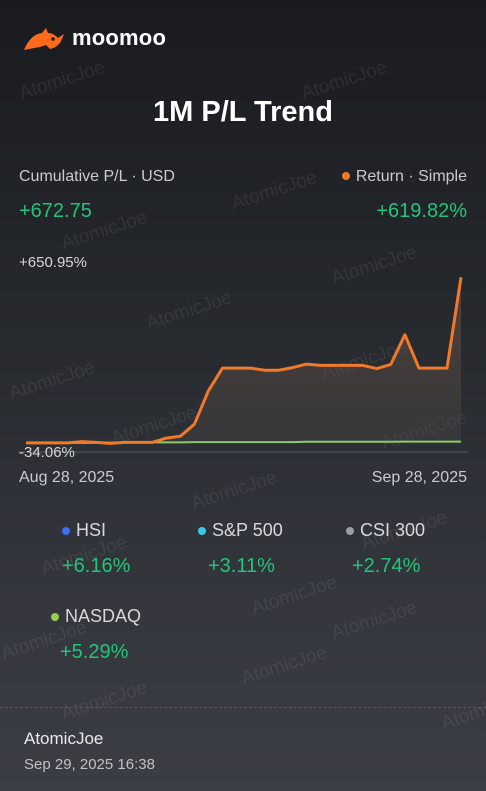 Image resolution: width=486 pixels, height=791 pixels. I want to click on return-legend: Return · Simple, so click(404, 177).